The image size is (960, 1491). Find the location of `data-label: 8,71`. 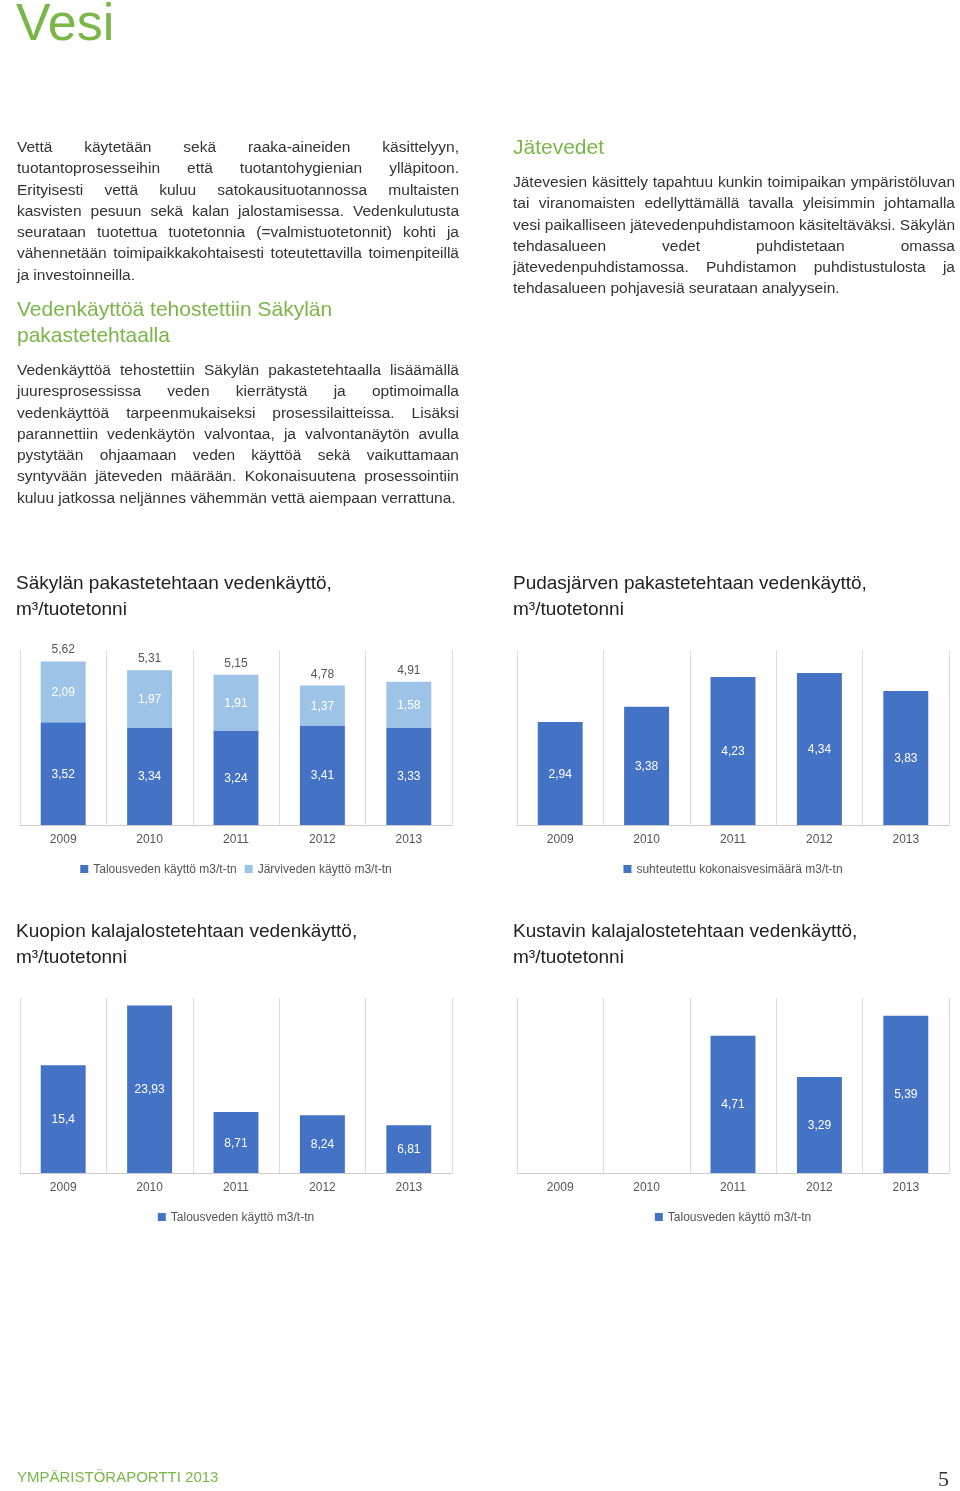

data-label: 8,71 is located at coordinates (236, 1142).